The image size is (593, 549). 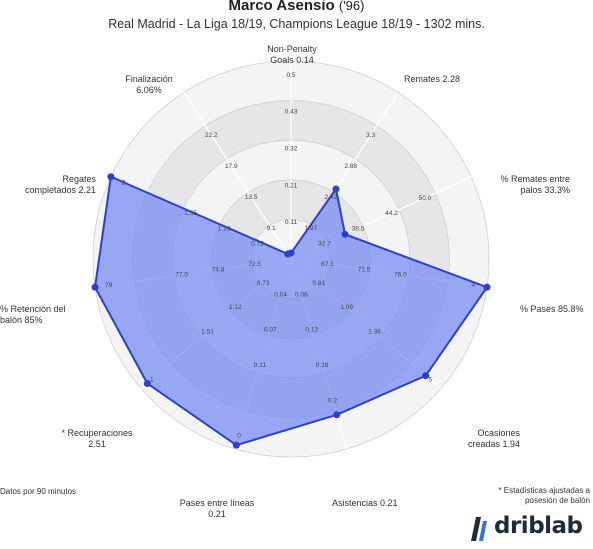 I want to click on tick-label-4-1: 1.09, so click(x=346, y=307).